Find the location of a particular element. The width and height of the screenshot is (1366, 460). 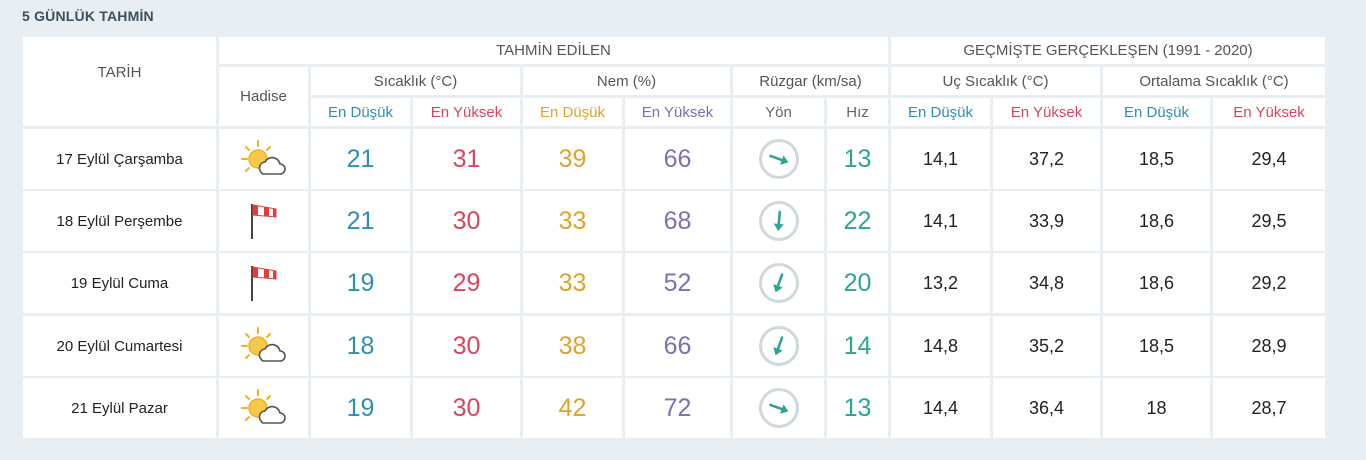

sub-yon: Yön is located at coordinates (778, 112).